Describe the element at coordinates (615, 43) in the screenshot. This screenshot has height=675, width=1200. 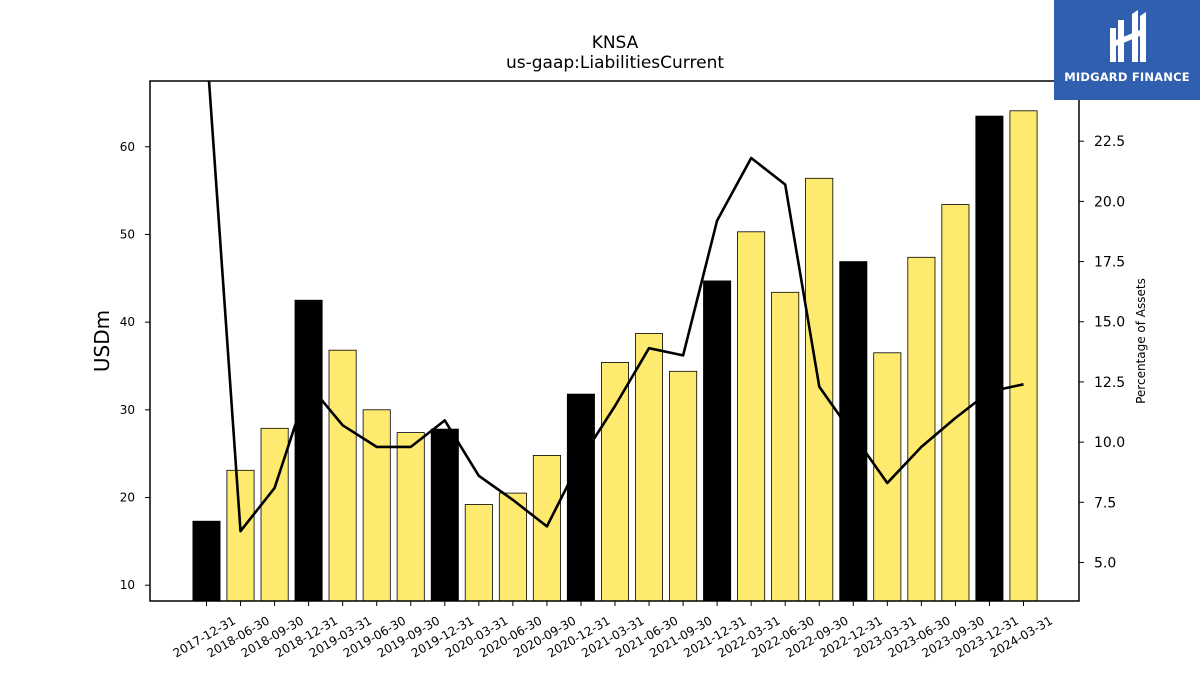
I see `chart-title: KNSA` at that location.